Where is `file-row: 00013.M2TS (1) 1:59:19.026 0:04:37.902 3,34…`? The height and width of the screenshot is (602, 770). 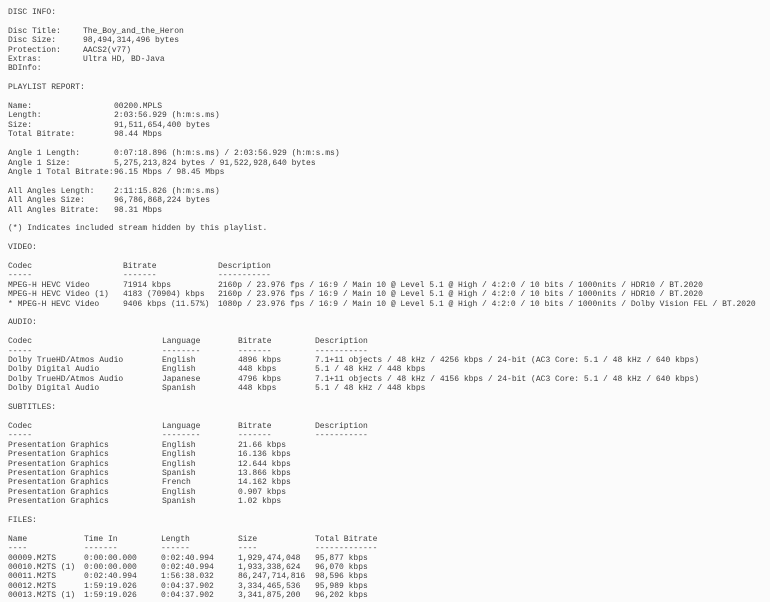 file-row: 00013.M2TS (1) 1:59:19.026 0:04:37.902 3,34… is located at coordinates (389, 595).